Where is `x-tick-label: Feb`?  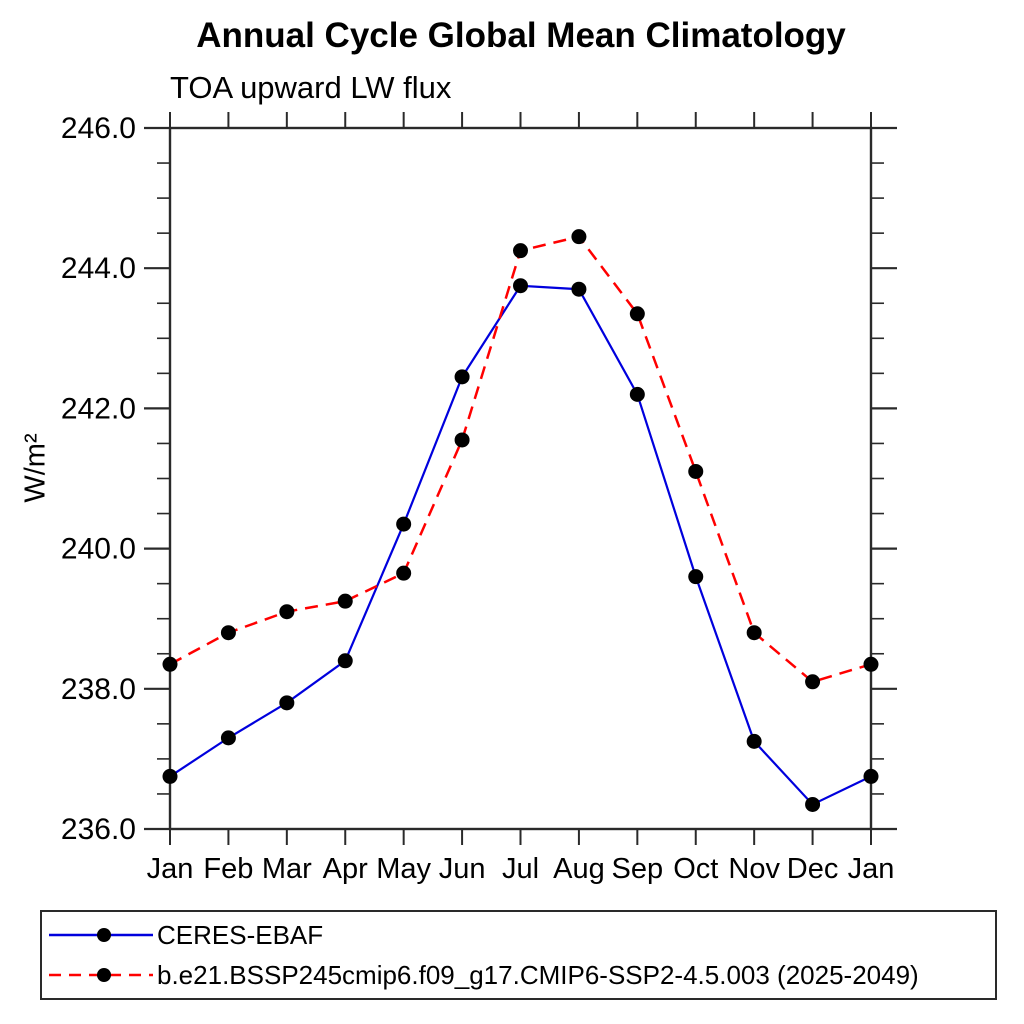 x-tick-label: Feb is located at coordinates (228, 869).